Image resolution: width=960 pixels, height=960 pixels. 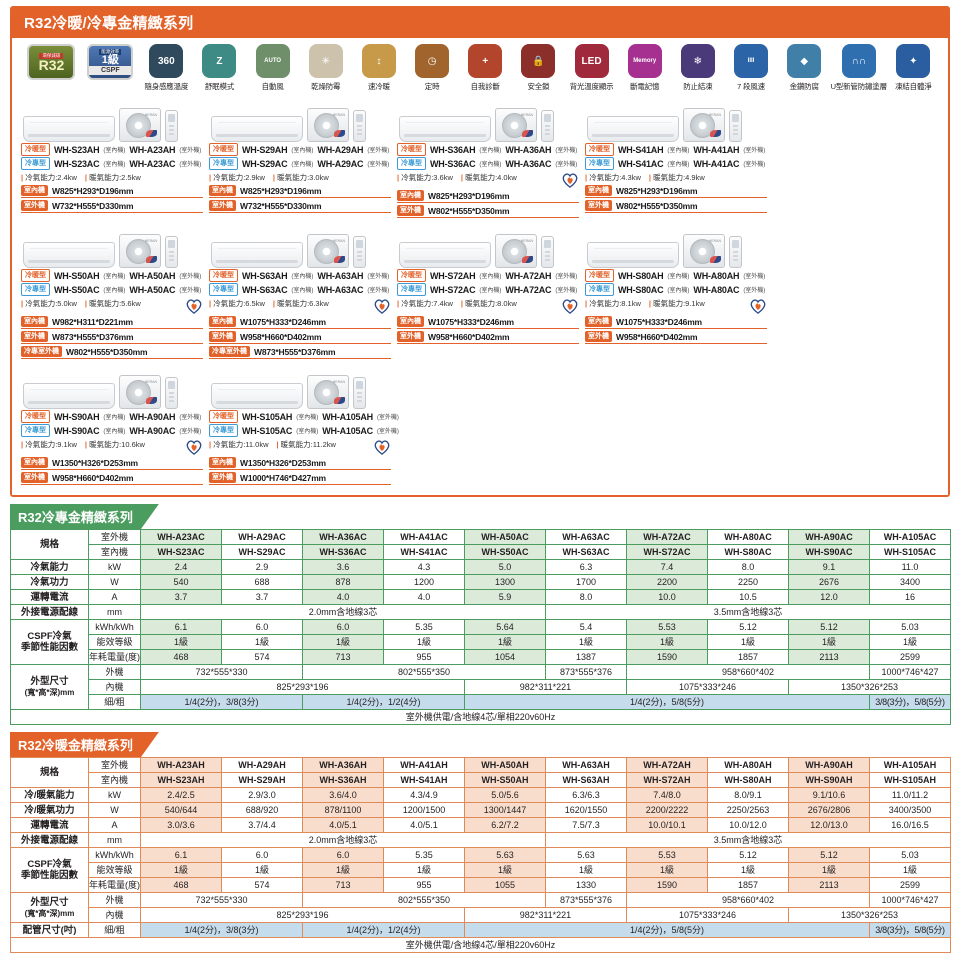 What do you see at coordinates (262, 567) in the screenshot?
I see `cell-value: 2.9` at bounding box center [262, 567].